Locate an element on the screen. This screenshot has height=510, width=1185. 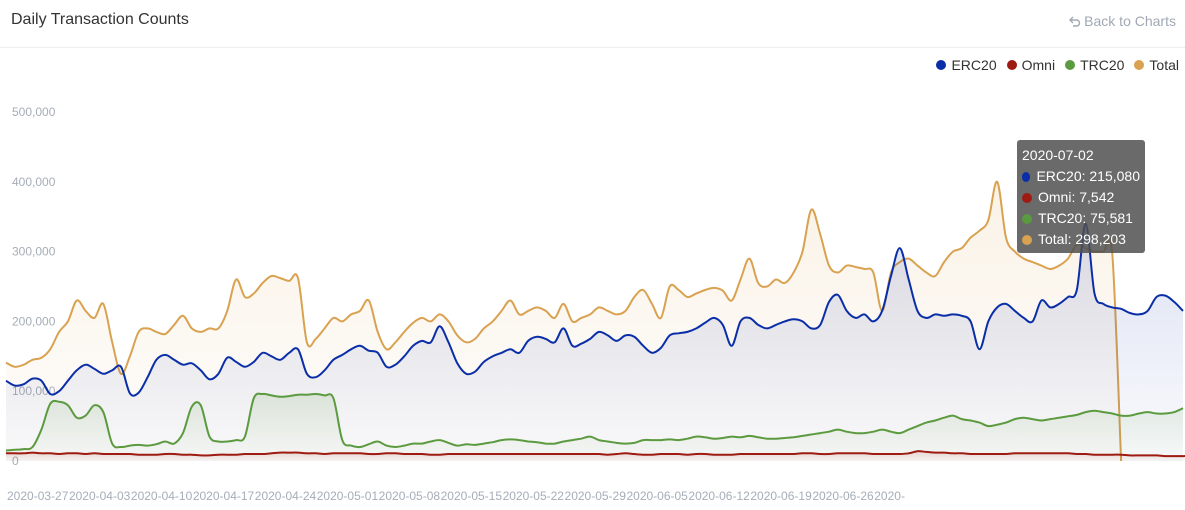
tooltip-dot-trc20 is located at coordinates (1027, 218).